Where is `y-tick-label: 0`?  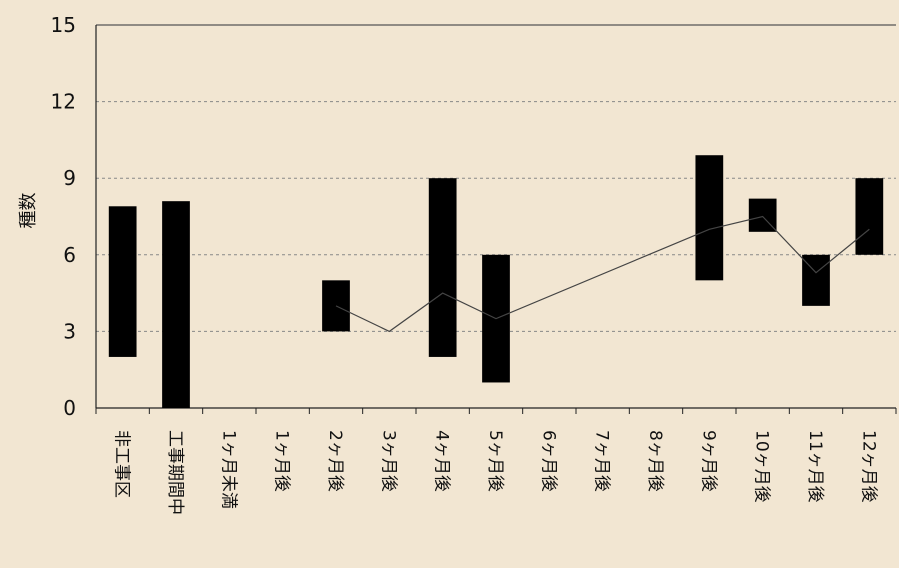
y-tick-label: 0 is located at coordinates (69, 408).